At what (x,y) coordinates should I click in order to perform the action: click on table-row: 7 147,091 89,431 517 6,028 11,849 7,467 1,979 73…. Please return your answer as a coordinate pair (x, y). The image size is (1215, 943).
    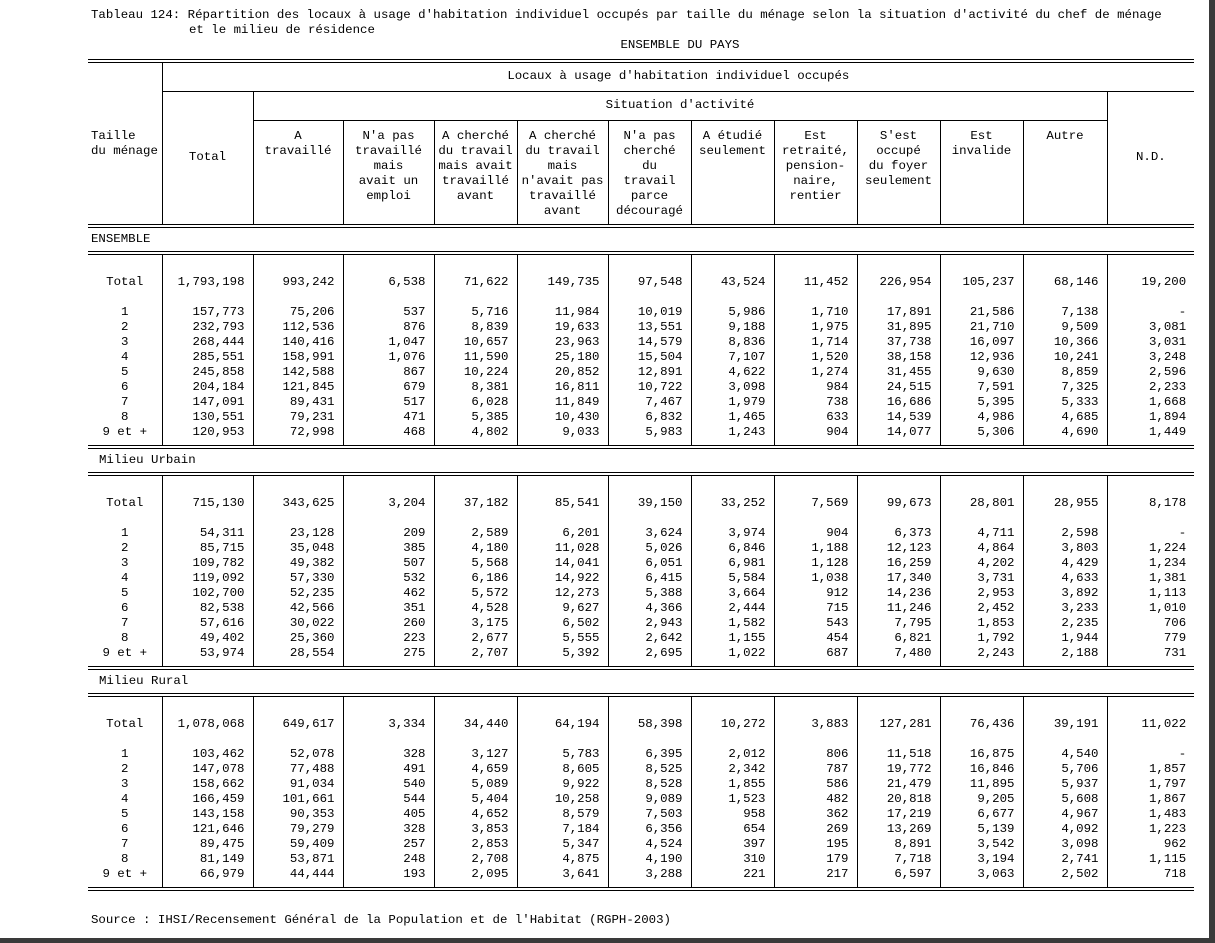
    Looking at the image, I should click on (641, 402).